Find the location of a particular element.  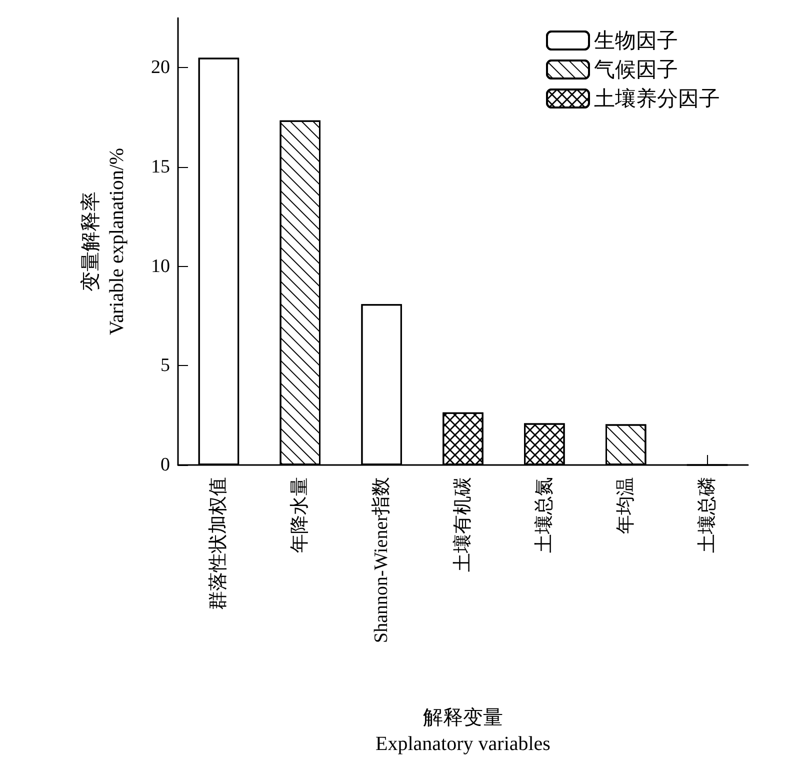

y-tick-label: 0 is located at coordinates (165, 465).